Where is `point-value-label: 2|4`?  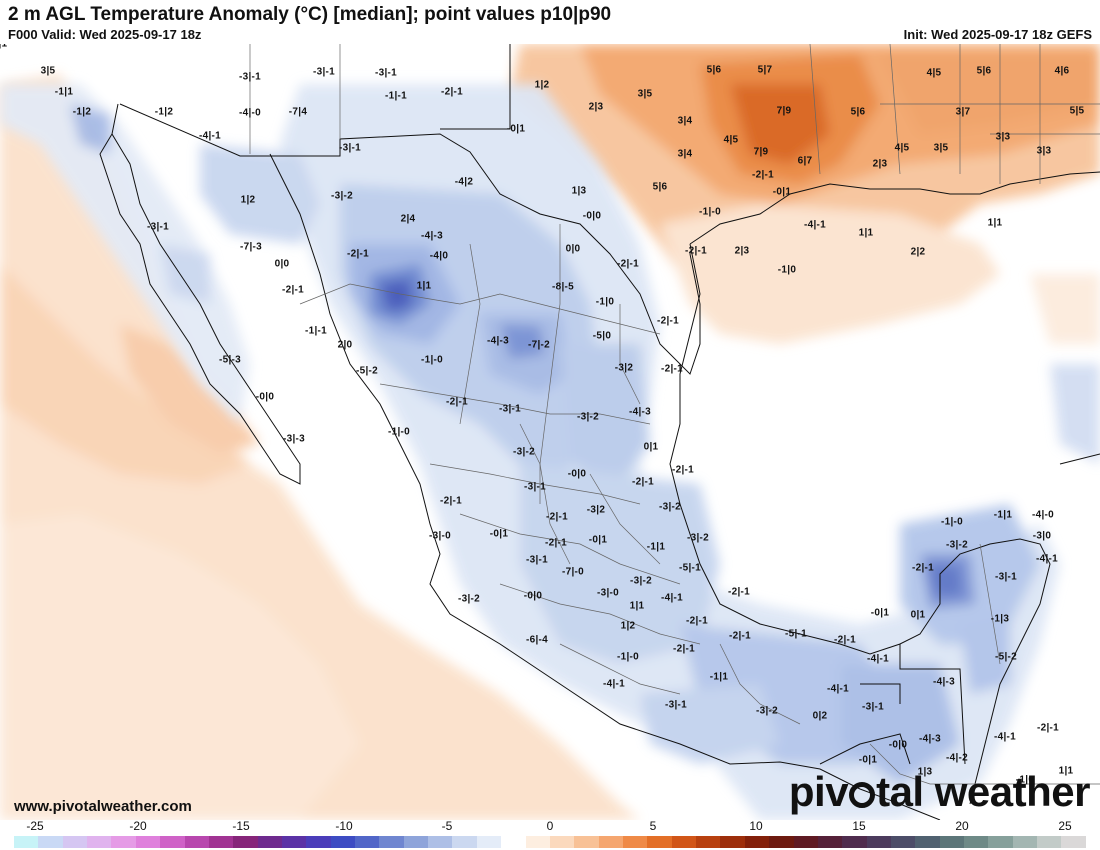 point-value-label: 2|4 is located at coordinates (408, 219).